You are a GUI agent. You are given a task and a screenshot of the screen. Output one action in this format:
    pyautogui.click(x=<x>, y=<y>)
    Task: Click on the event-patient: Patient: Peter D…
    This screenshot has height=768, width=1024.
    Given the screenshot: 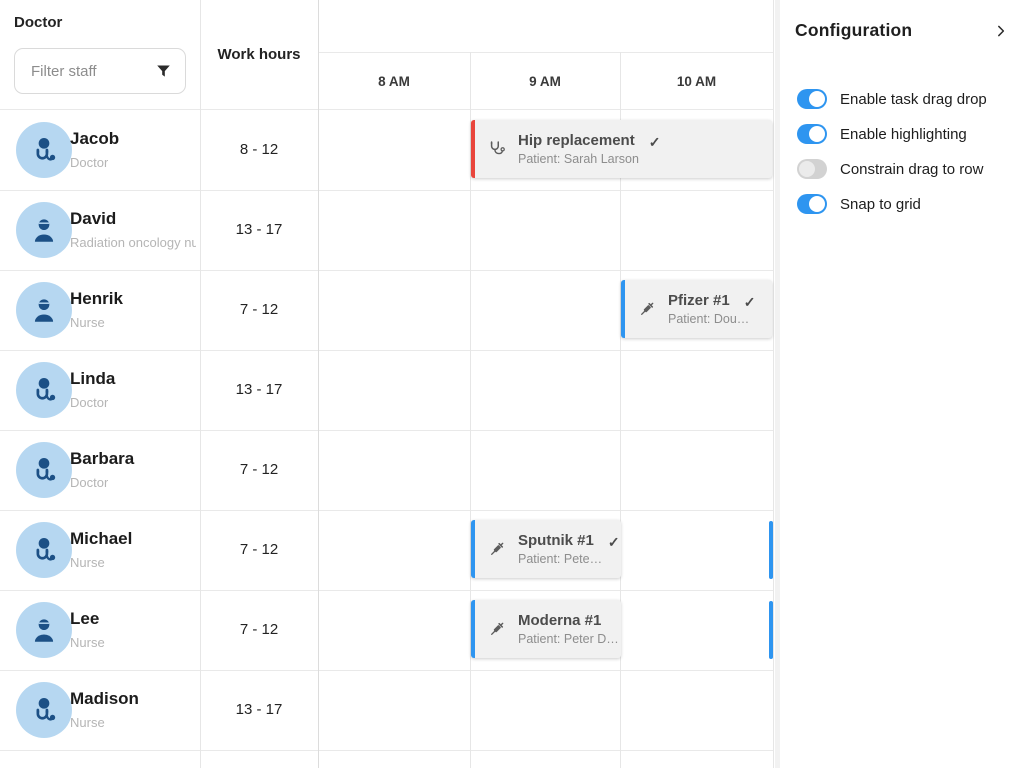 What is the action you would take?
    pyautogui.click(x=568, y=639)
    